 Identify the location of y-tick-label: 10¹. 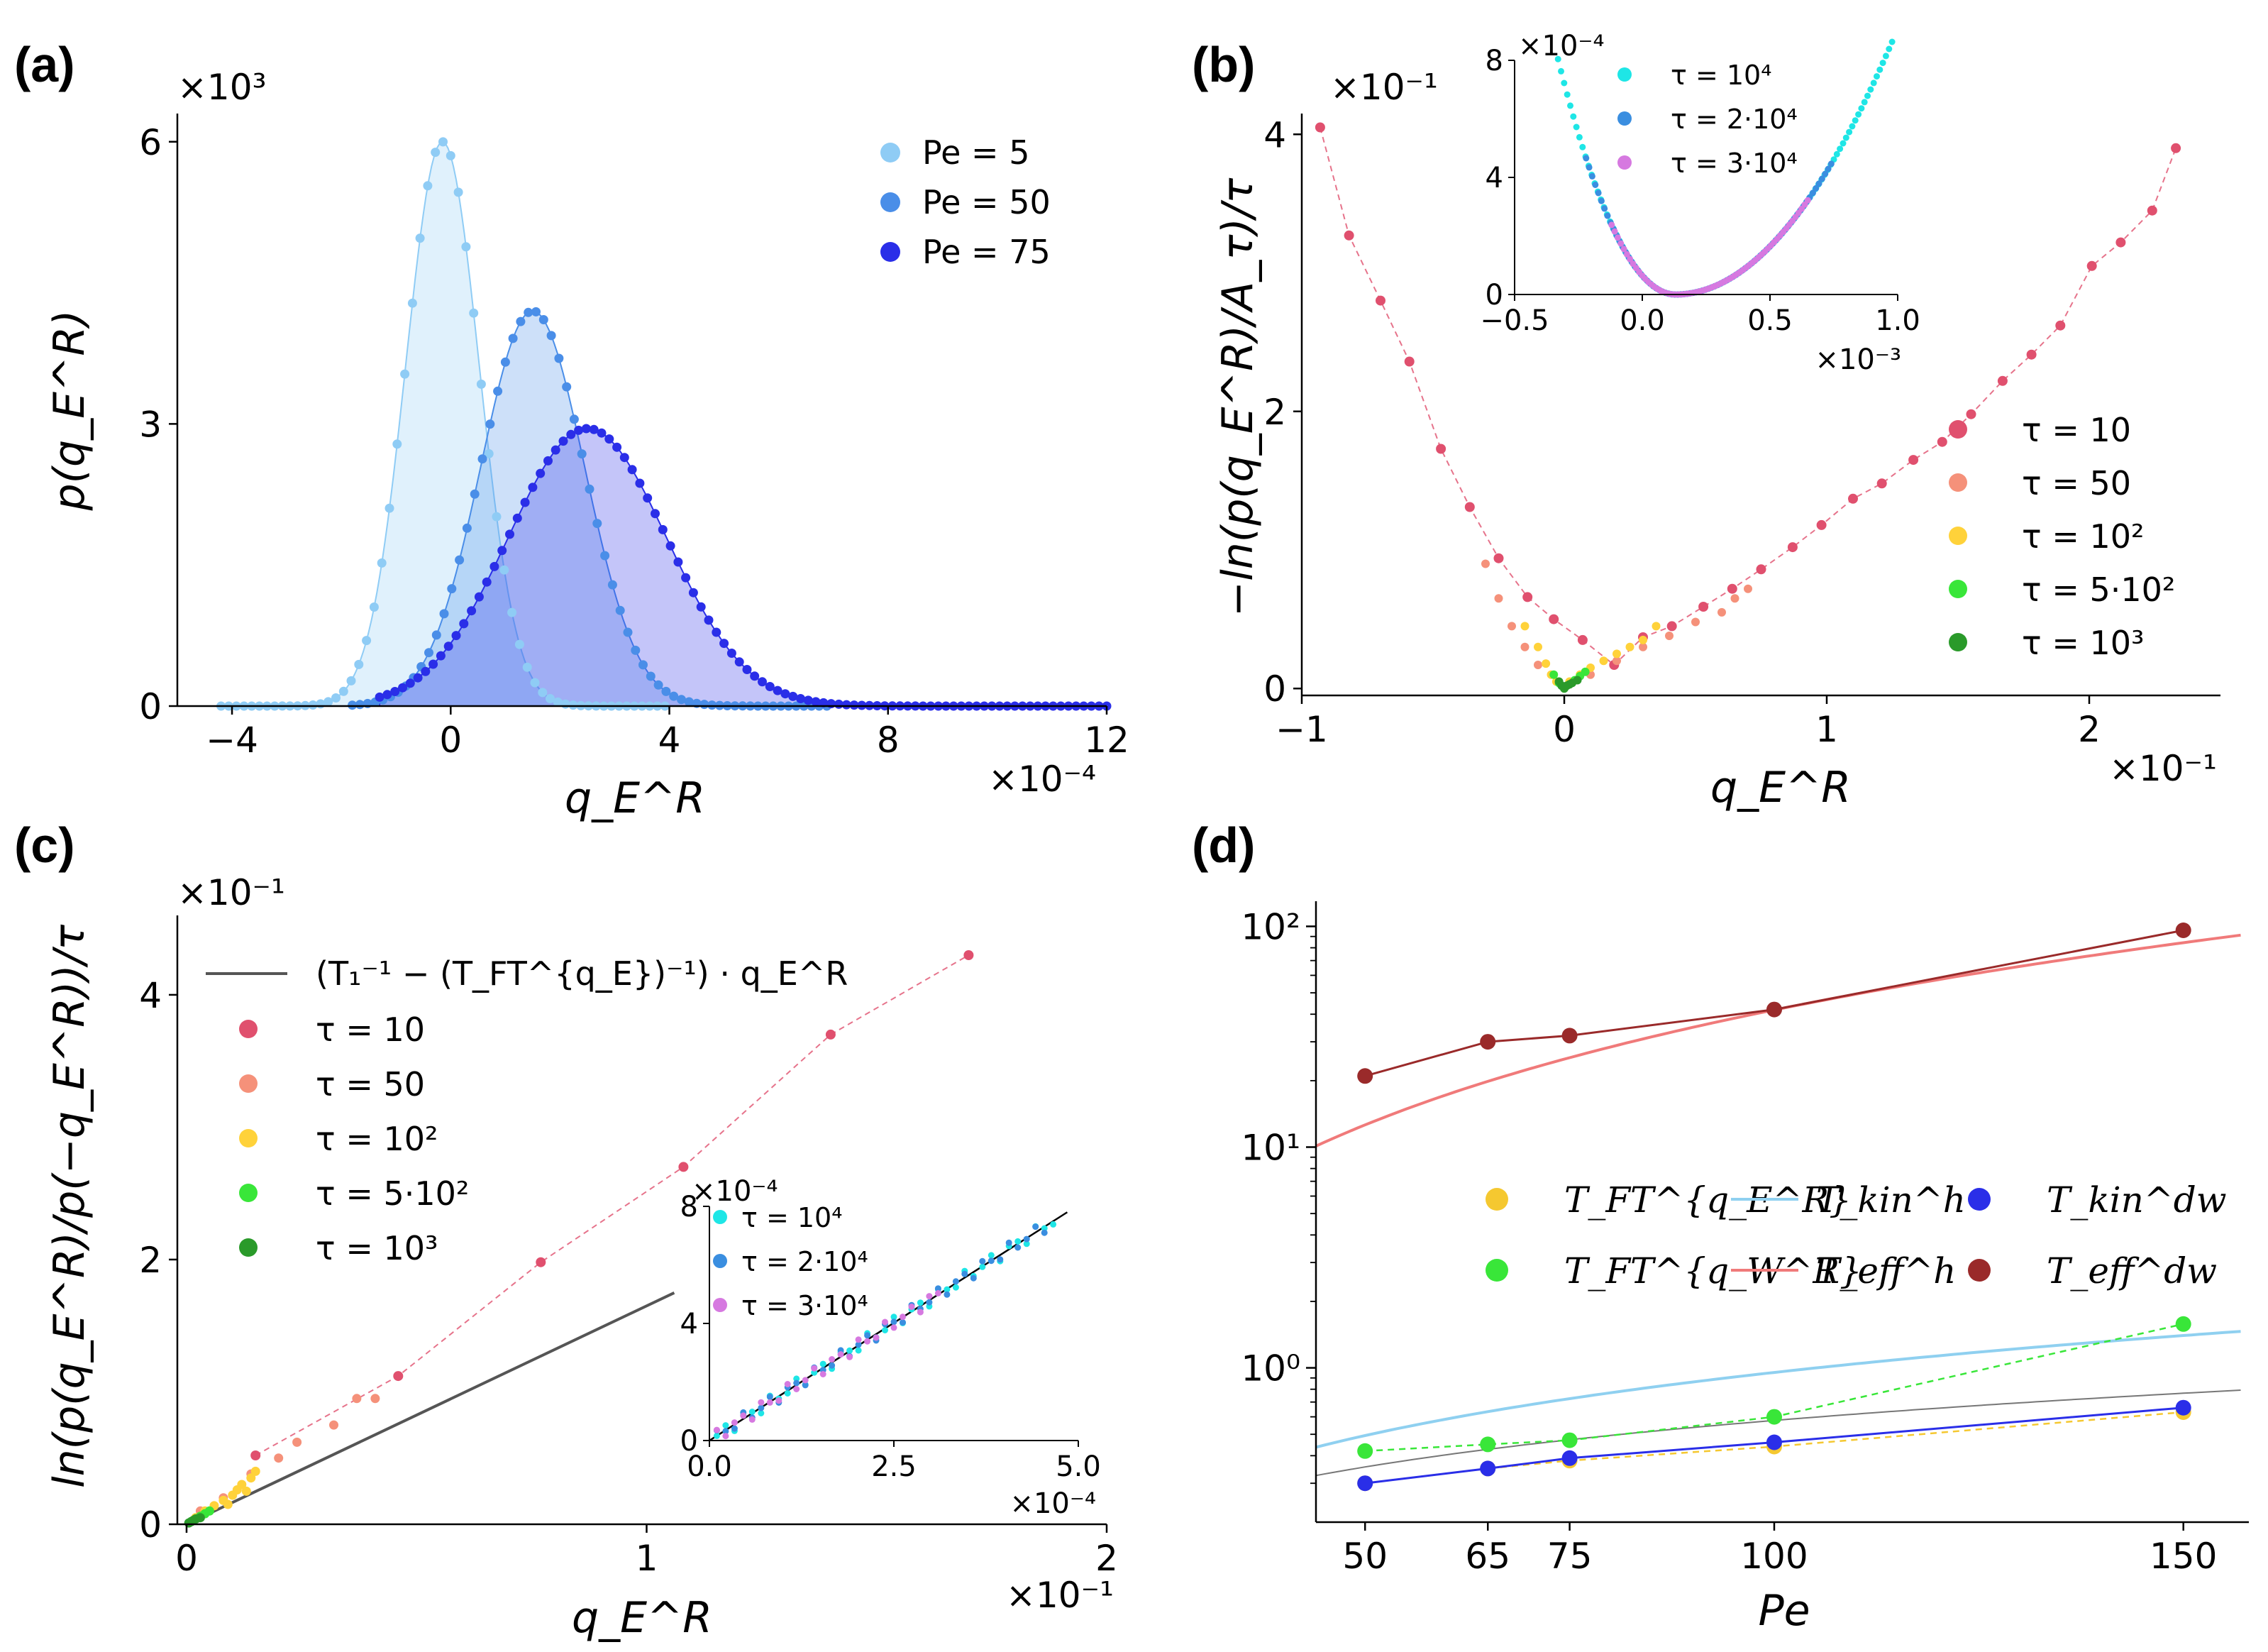
(1270, 1149).